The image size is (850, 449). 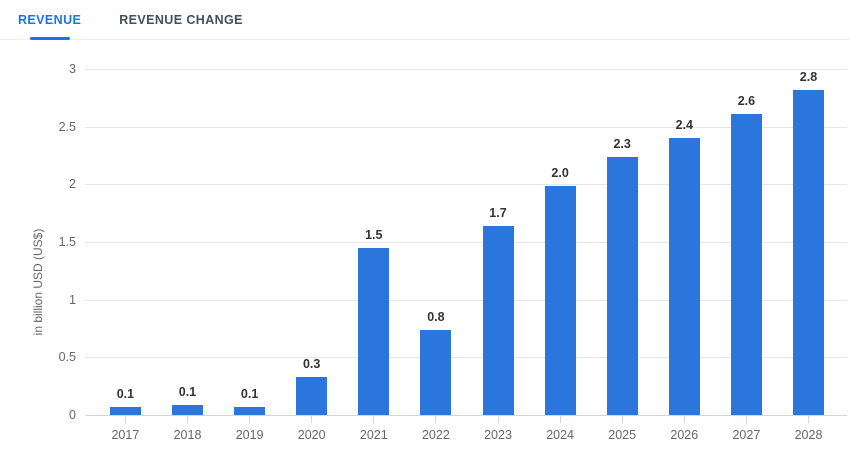 I want to click on tab-revenue-label: REVENUE, so click(x=50, y=19).